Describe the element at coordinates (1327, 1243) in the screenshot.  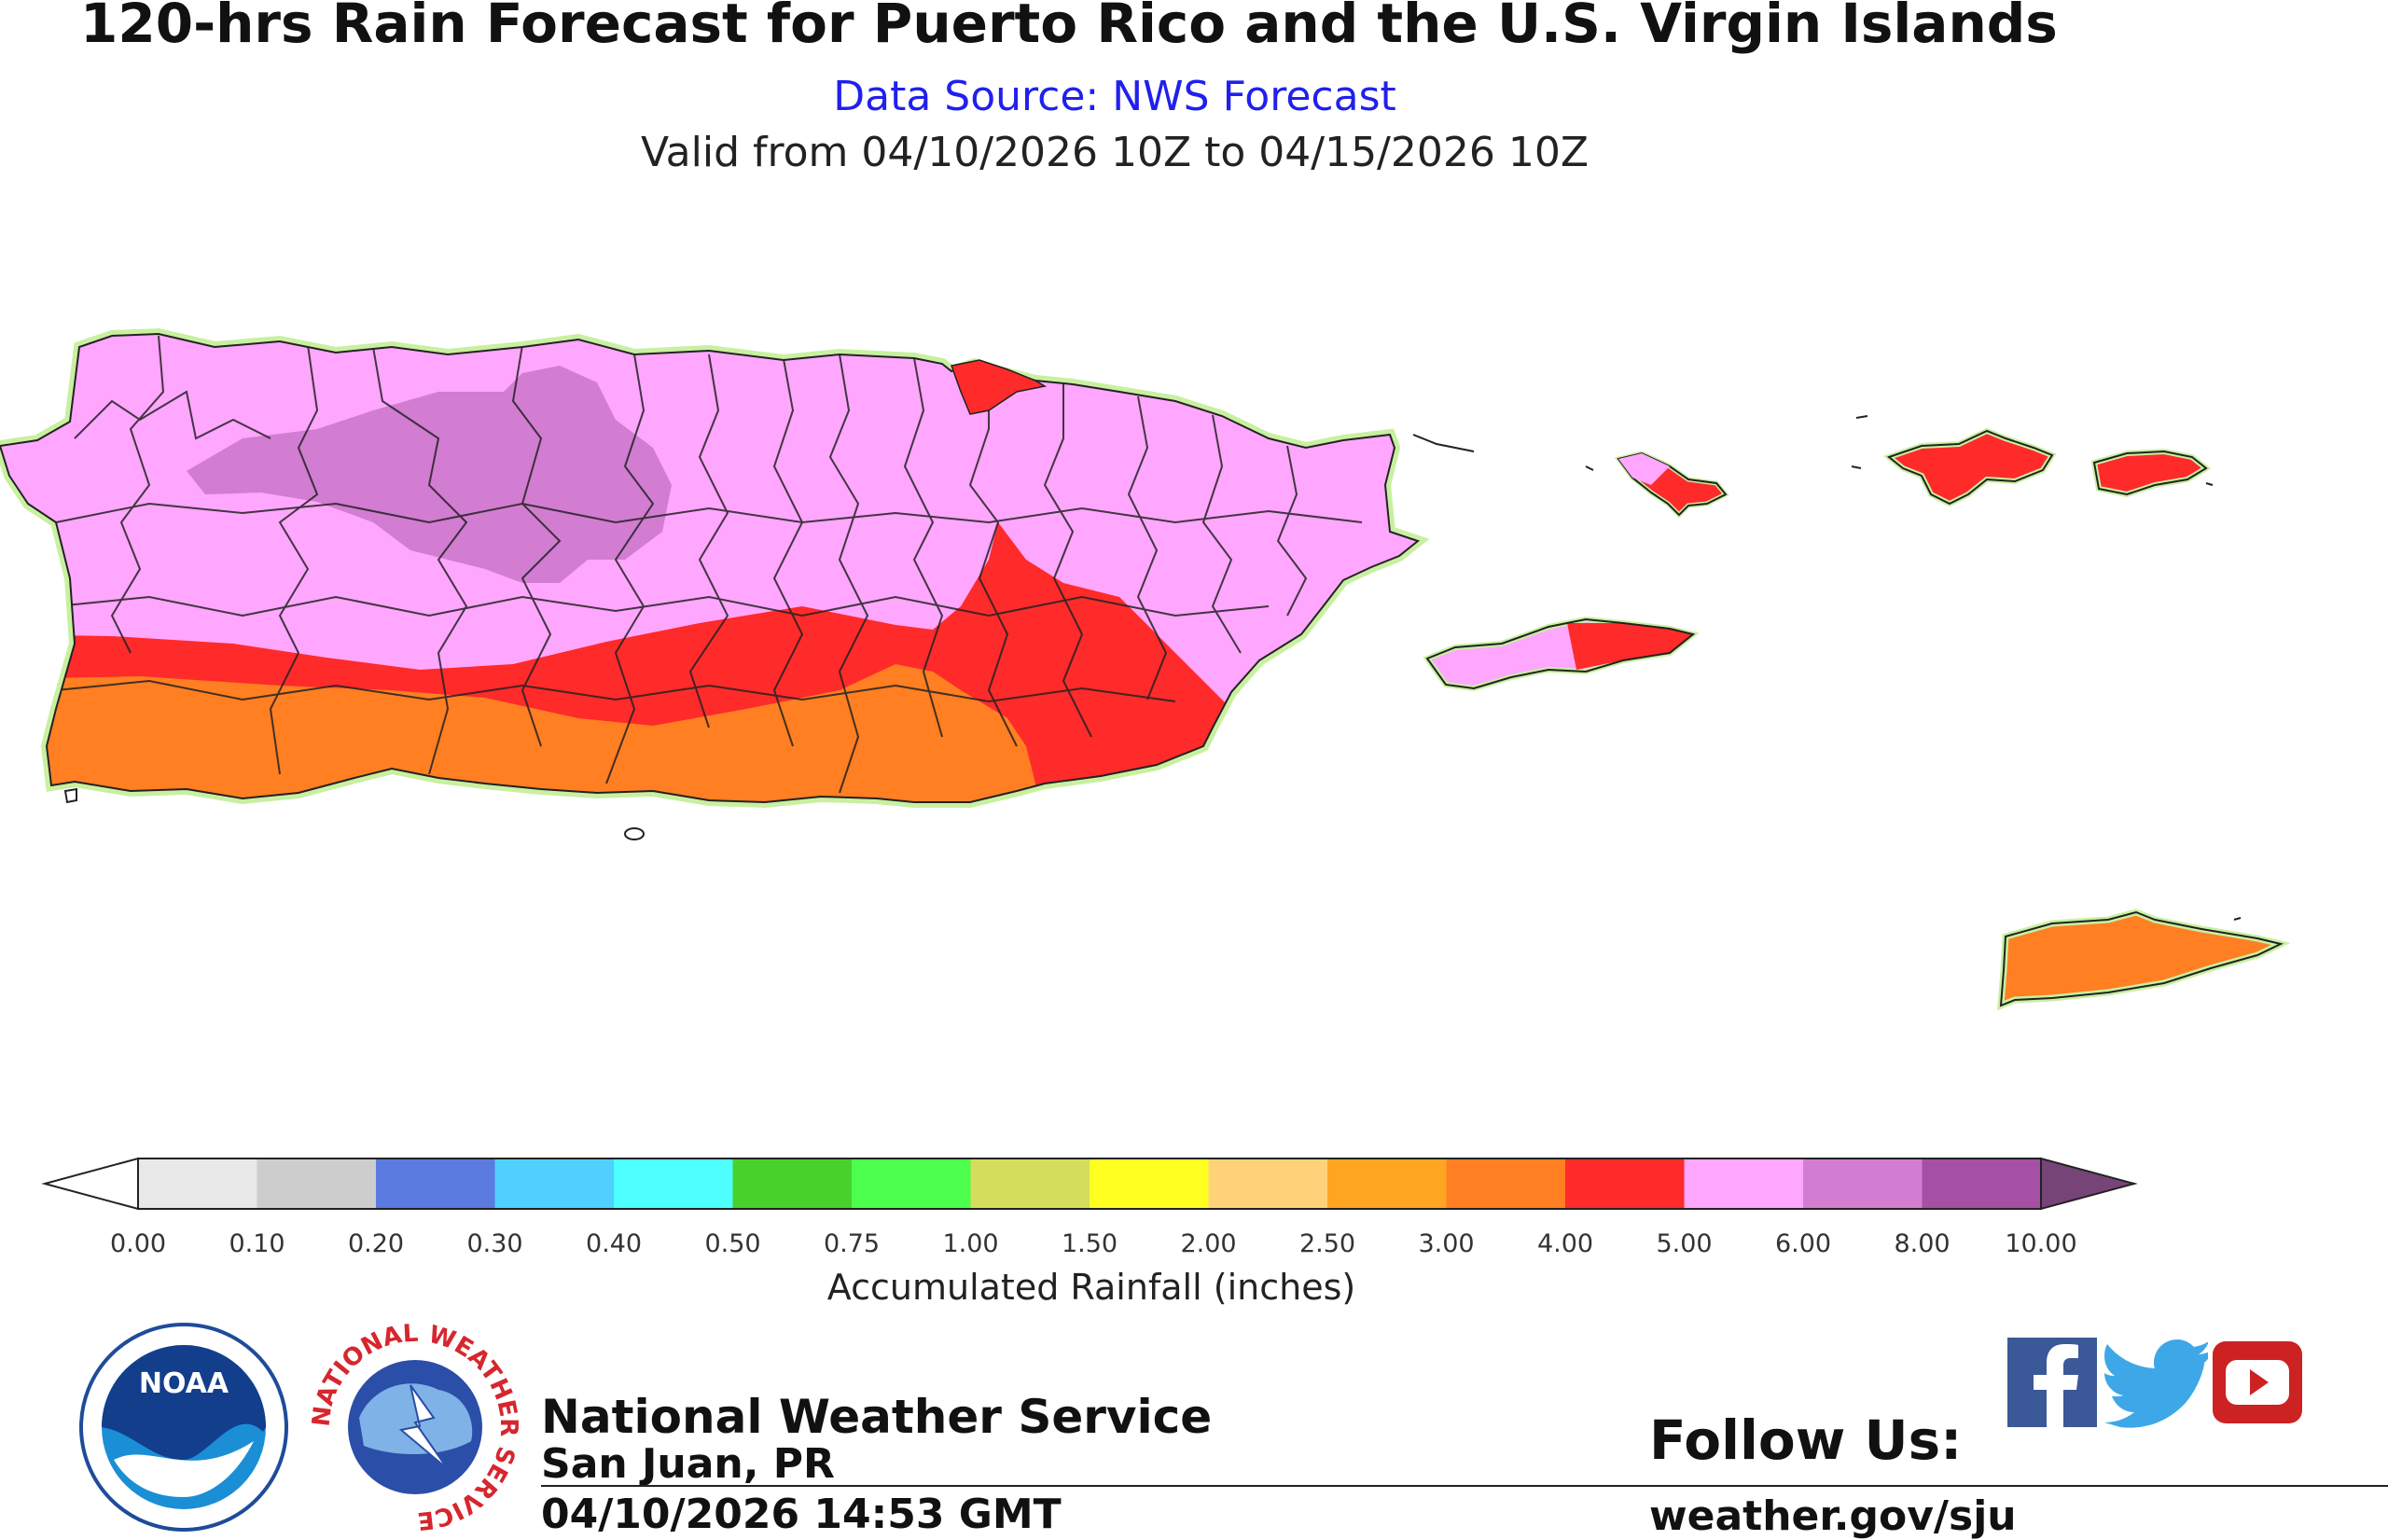
I see `colorbar-tick-label: 2.50` at that location.